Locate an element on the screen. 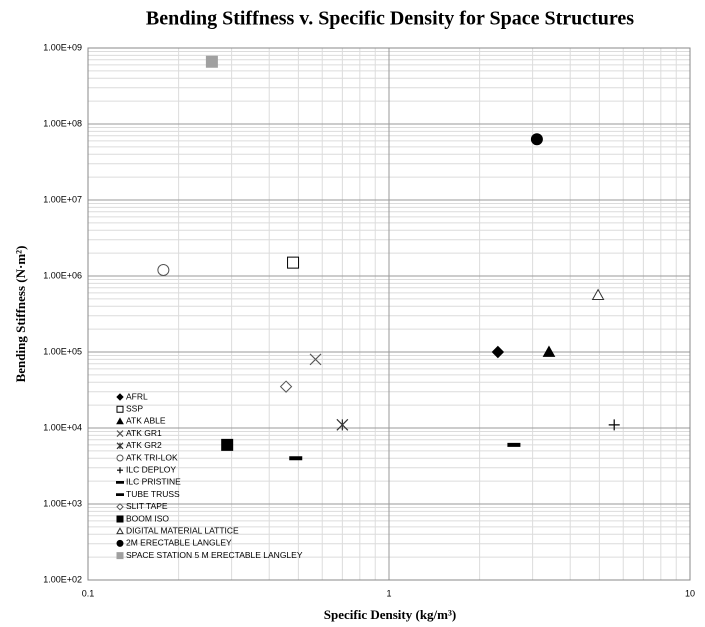  legend-label: ATK GR1 is located at coordinates (144, 433).